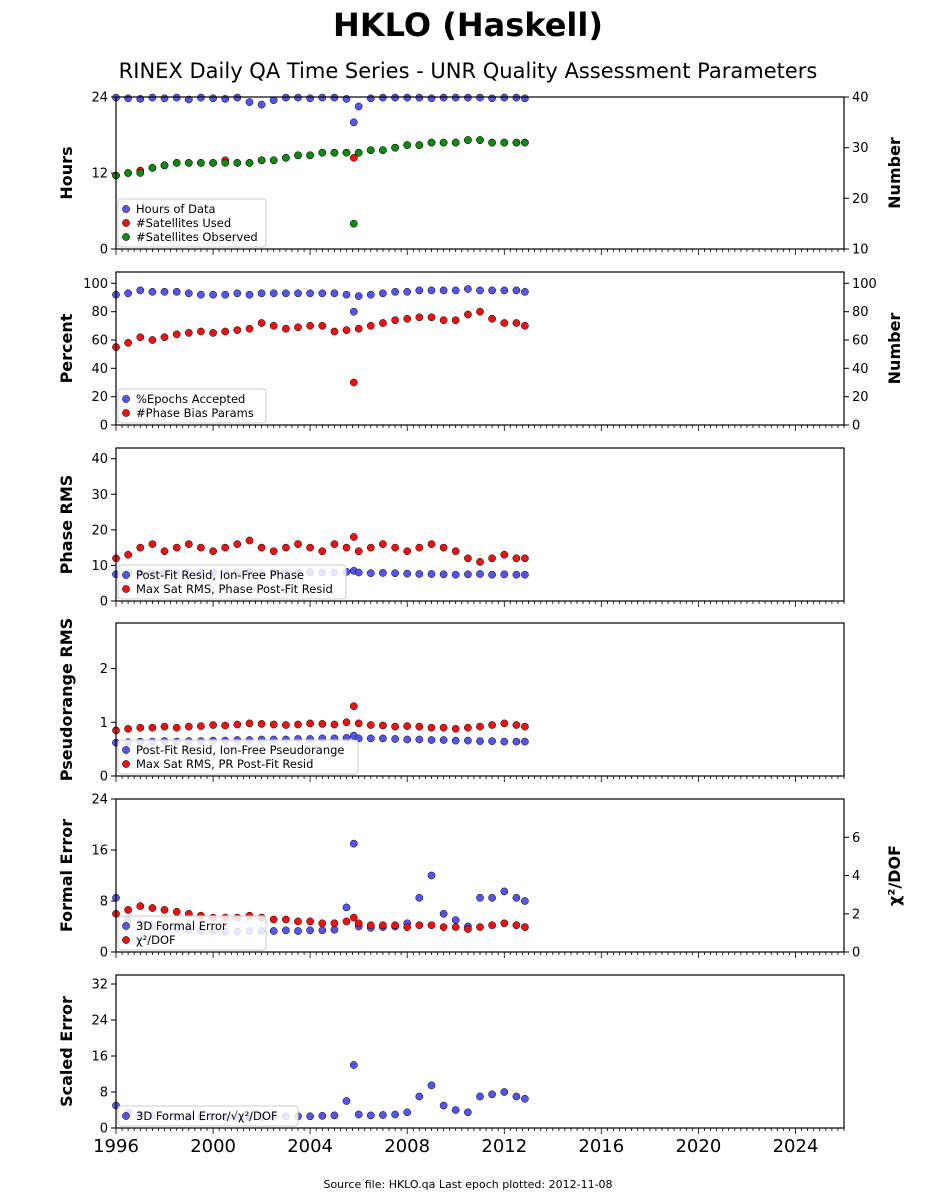 The height and width of the screenshot is (1200, 937). I want to click on y-tick-label: 0, so click(104, 1129).